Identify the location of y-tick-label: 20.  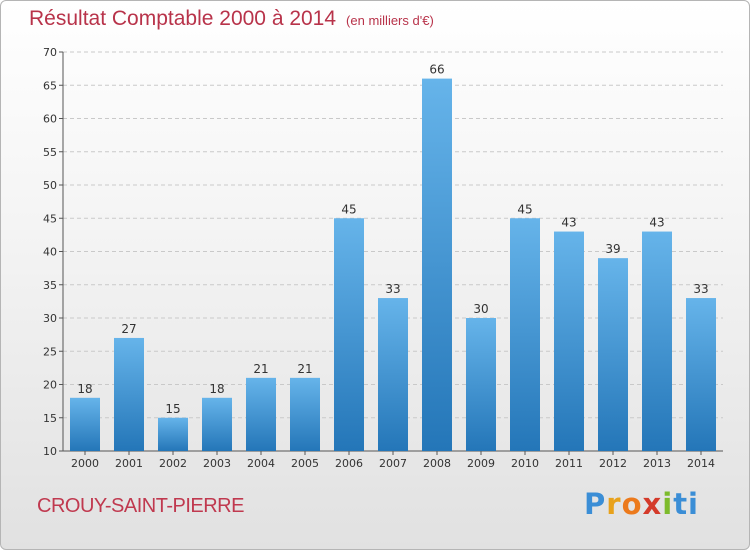
(50, 385).